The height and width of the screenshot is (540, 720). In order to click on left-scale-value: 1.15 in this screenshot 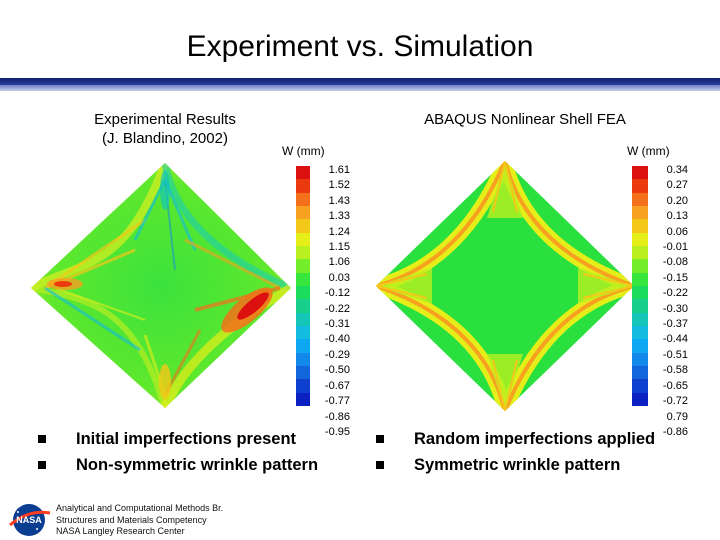, I will do `click(339, 247)`.